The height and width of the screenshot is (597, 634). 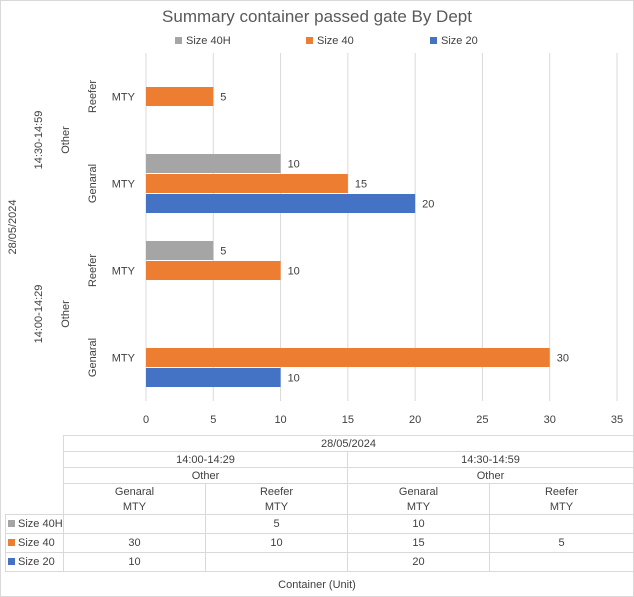 What do you see at coordinates (280, 420) in the screenshot?
I see `x-tick-label: 10` at bounding box center [280, 420].